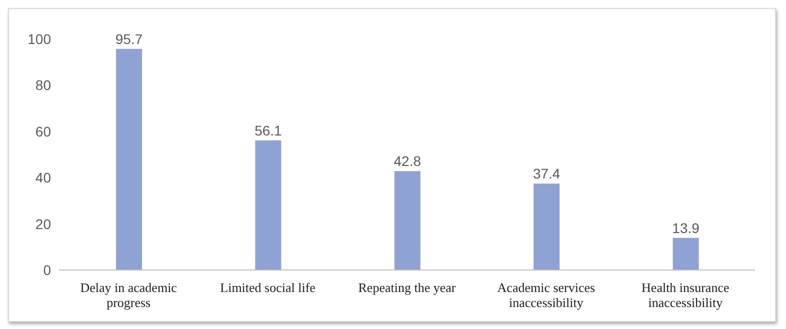 Image resolution: width=786 pixels, height=329 pixels. What do you see at coordinates (686, 295) in the screenshot?
I see `x-tick-label: Health insurance inaccessibility` at bounding box center [686, 295].